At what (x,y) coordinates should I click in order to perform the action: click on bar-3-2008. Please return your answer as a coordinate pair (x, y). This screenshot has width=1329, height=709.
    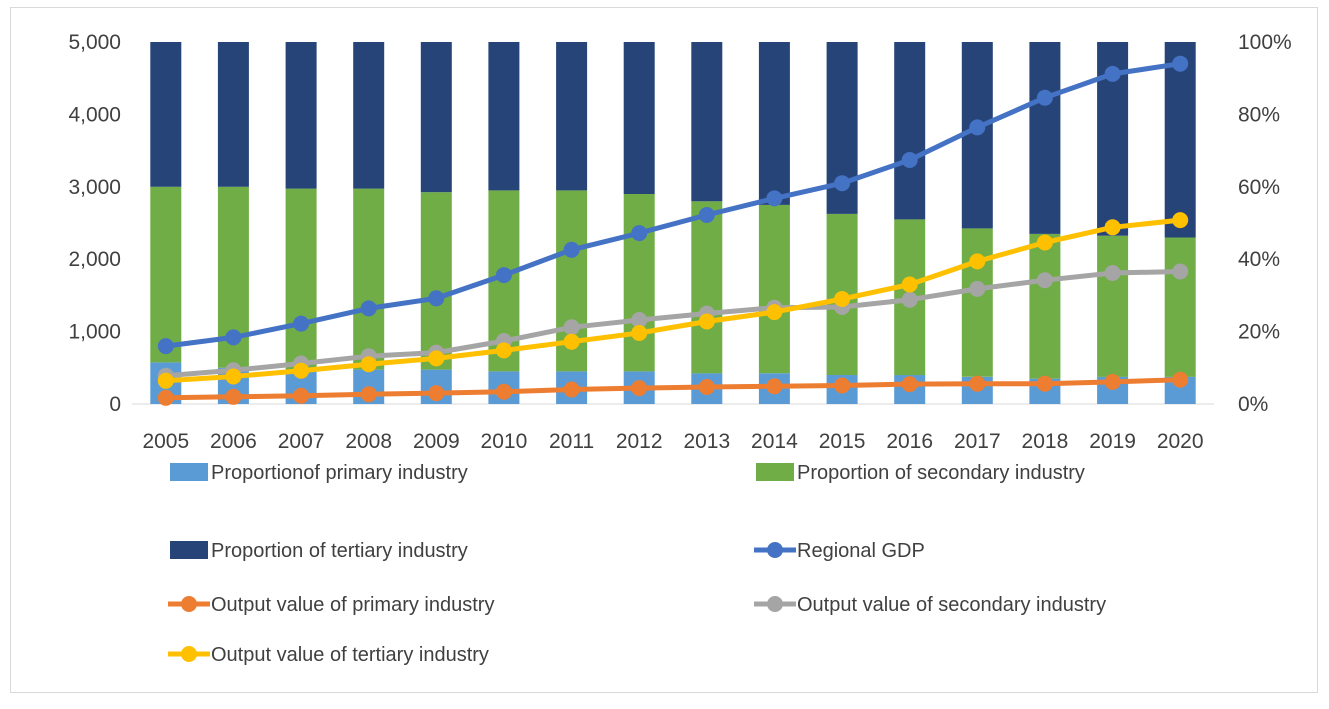
    Looking at the image, I should click on (369, 115).